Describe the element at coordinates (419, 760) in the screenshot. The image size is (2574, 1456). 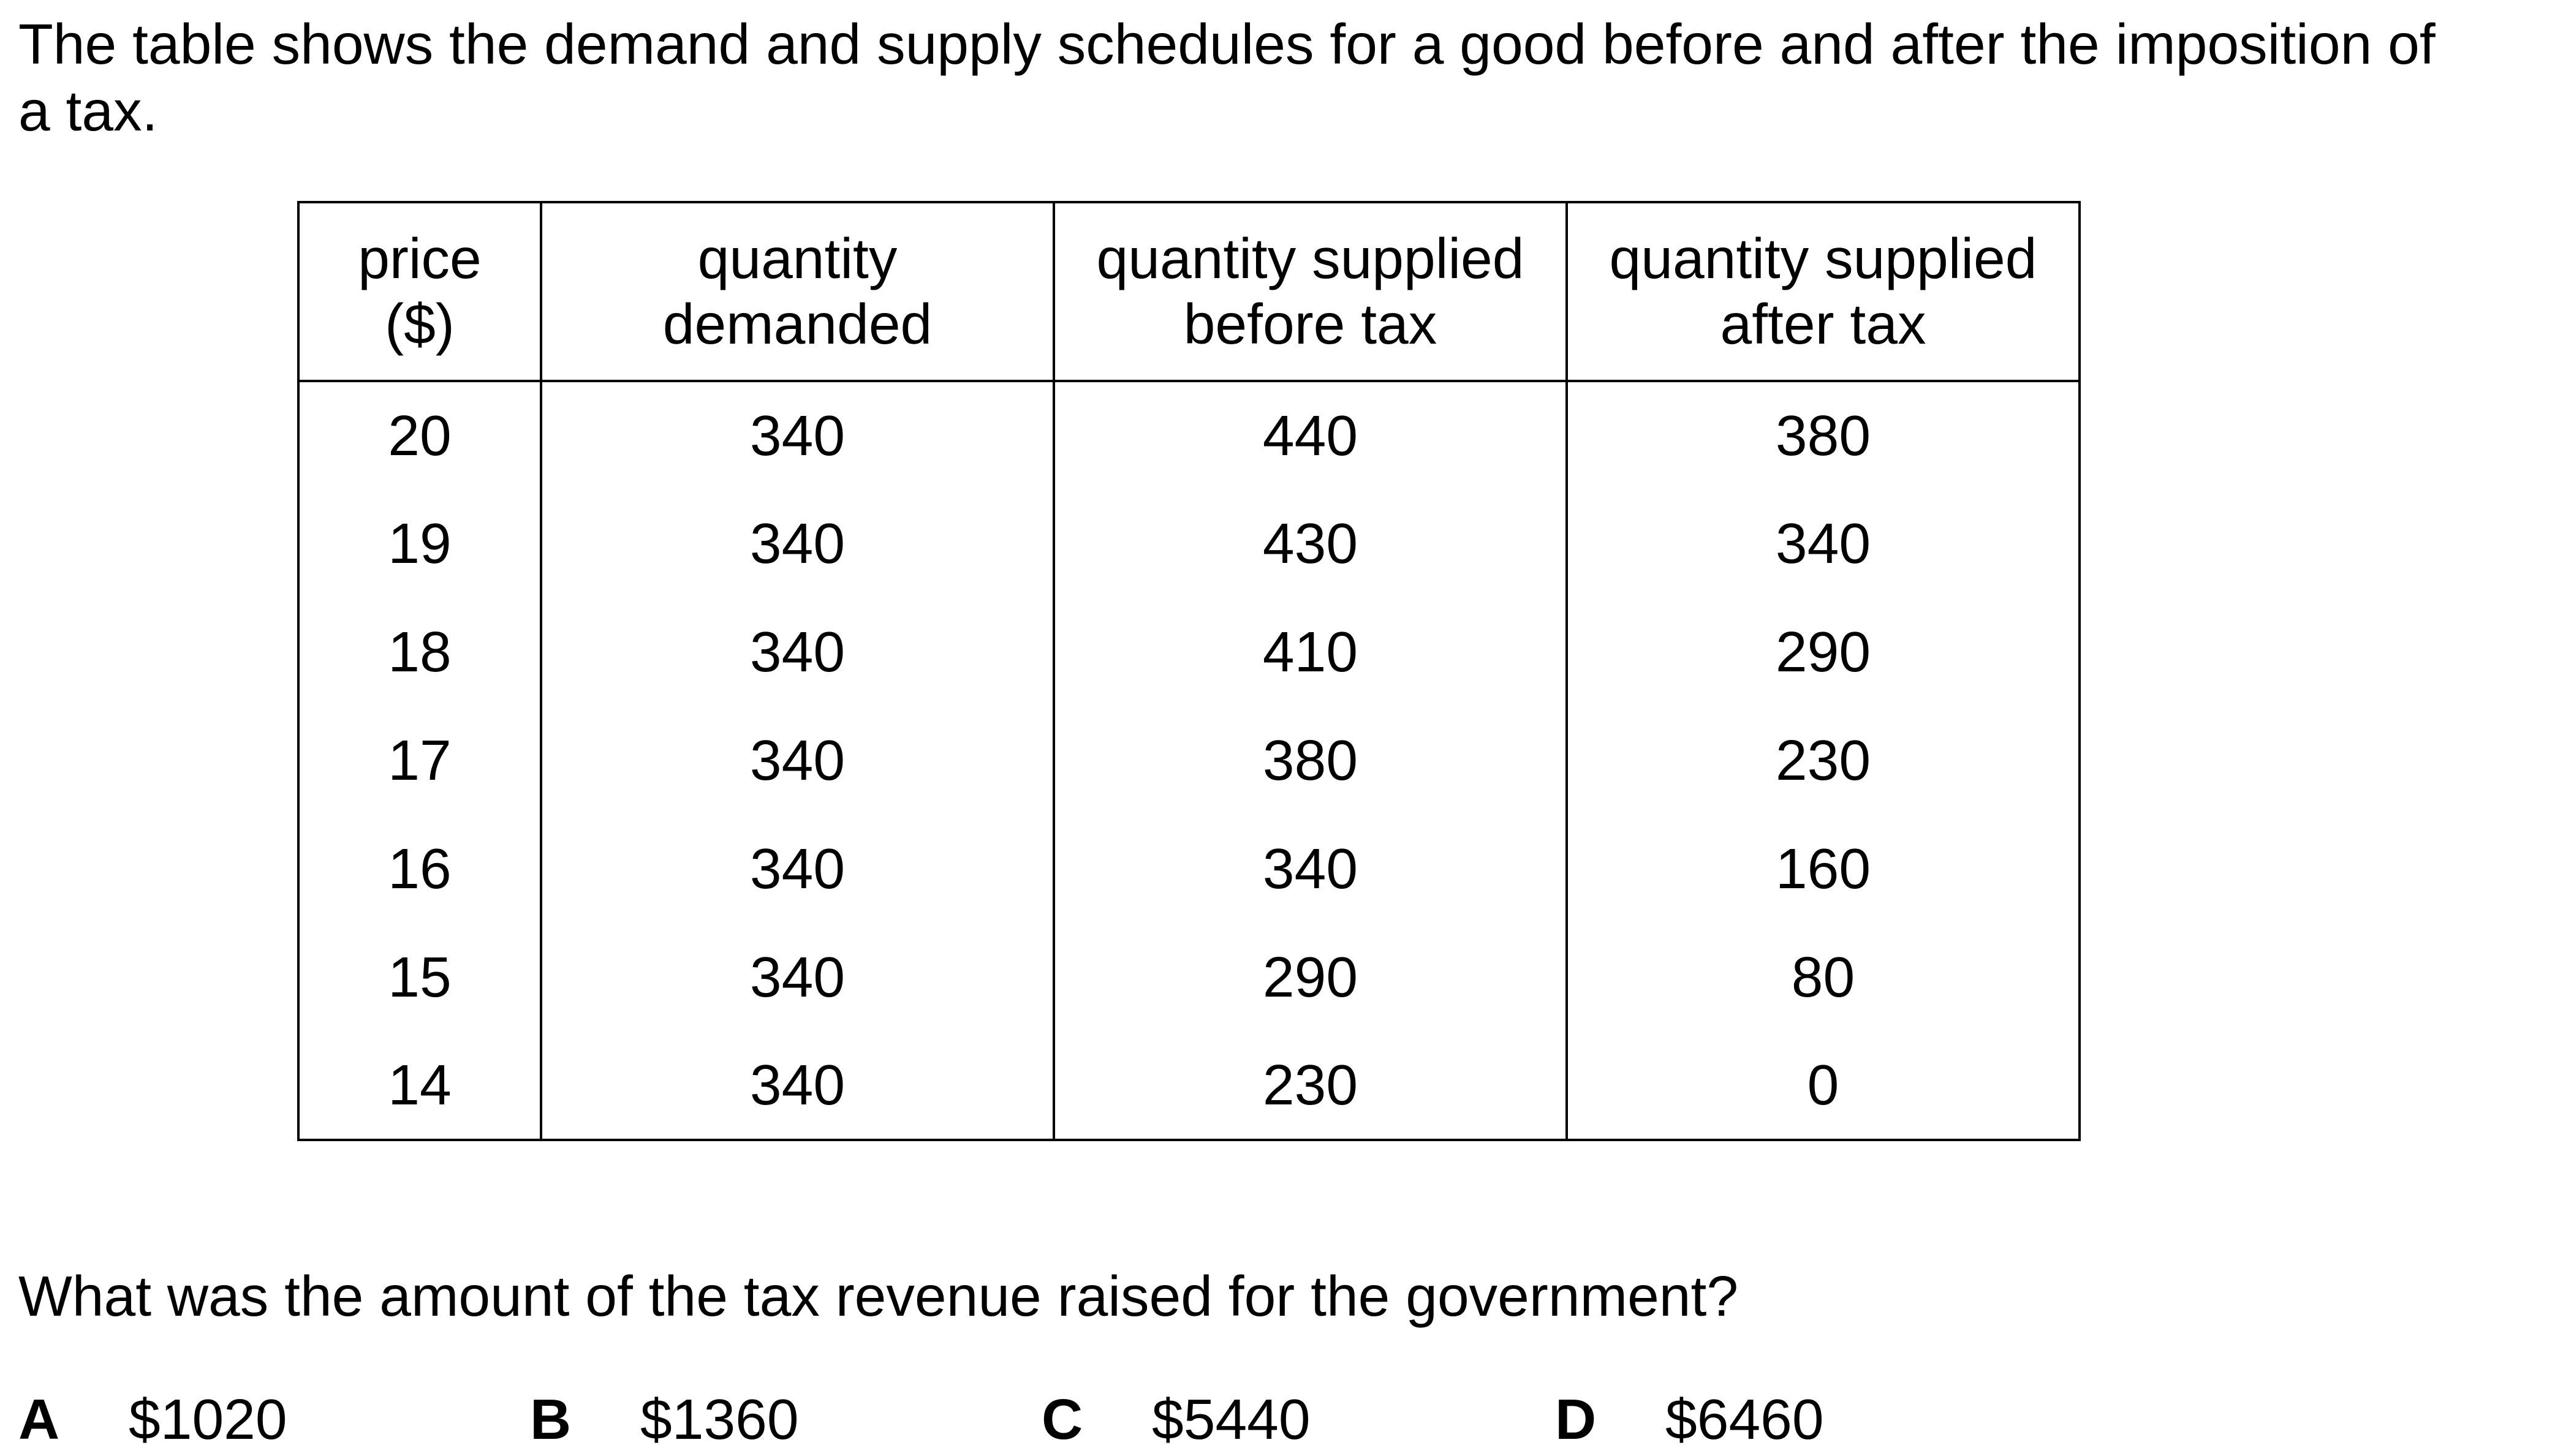
I see `cell-price: 17` at that location.